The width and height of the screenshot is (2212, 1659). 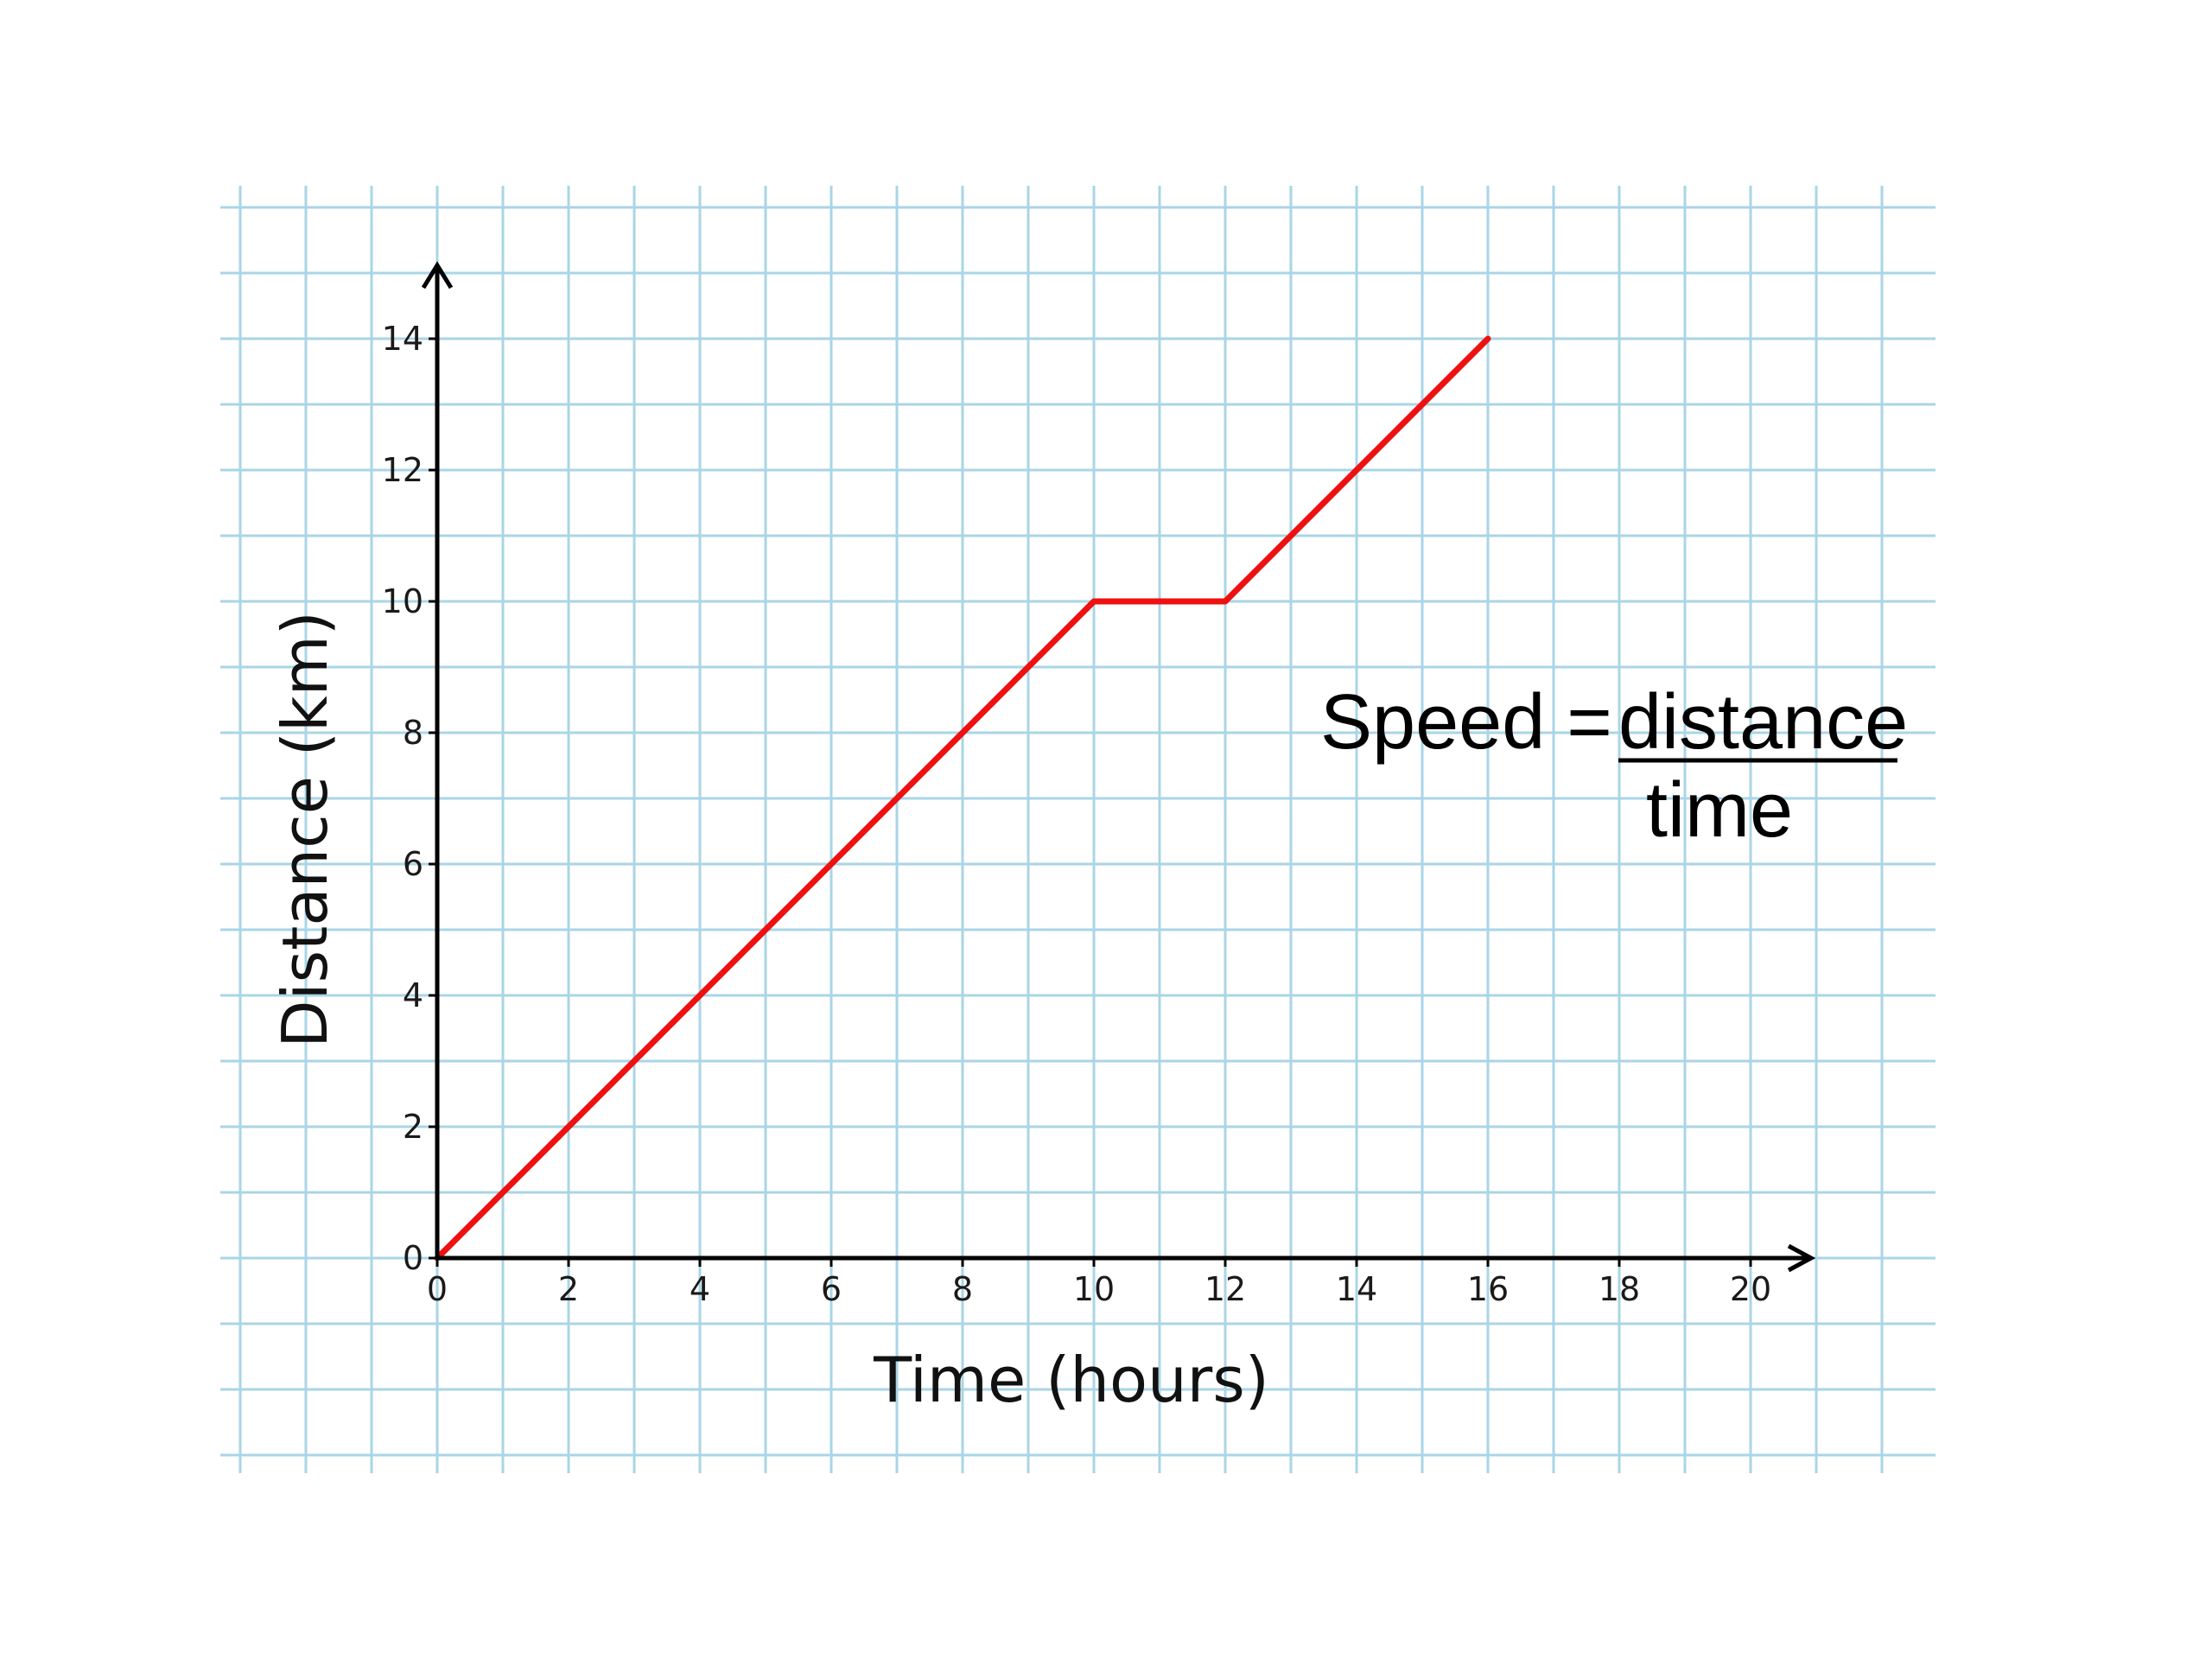 What do you see at coordinates (409, 798) in the screenshot?
I see `y-axis-ticks: 0 2 4 6 8 10 12 14` at bounding box center [409, 798].